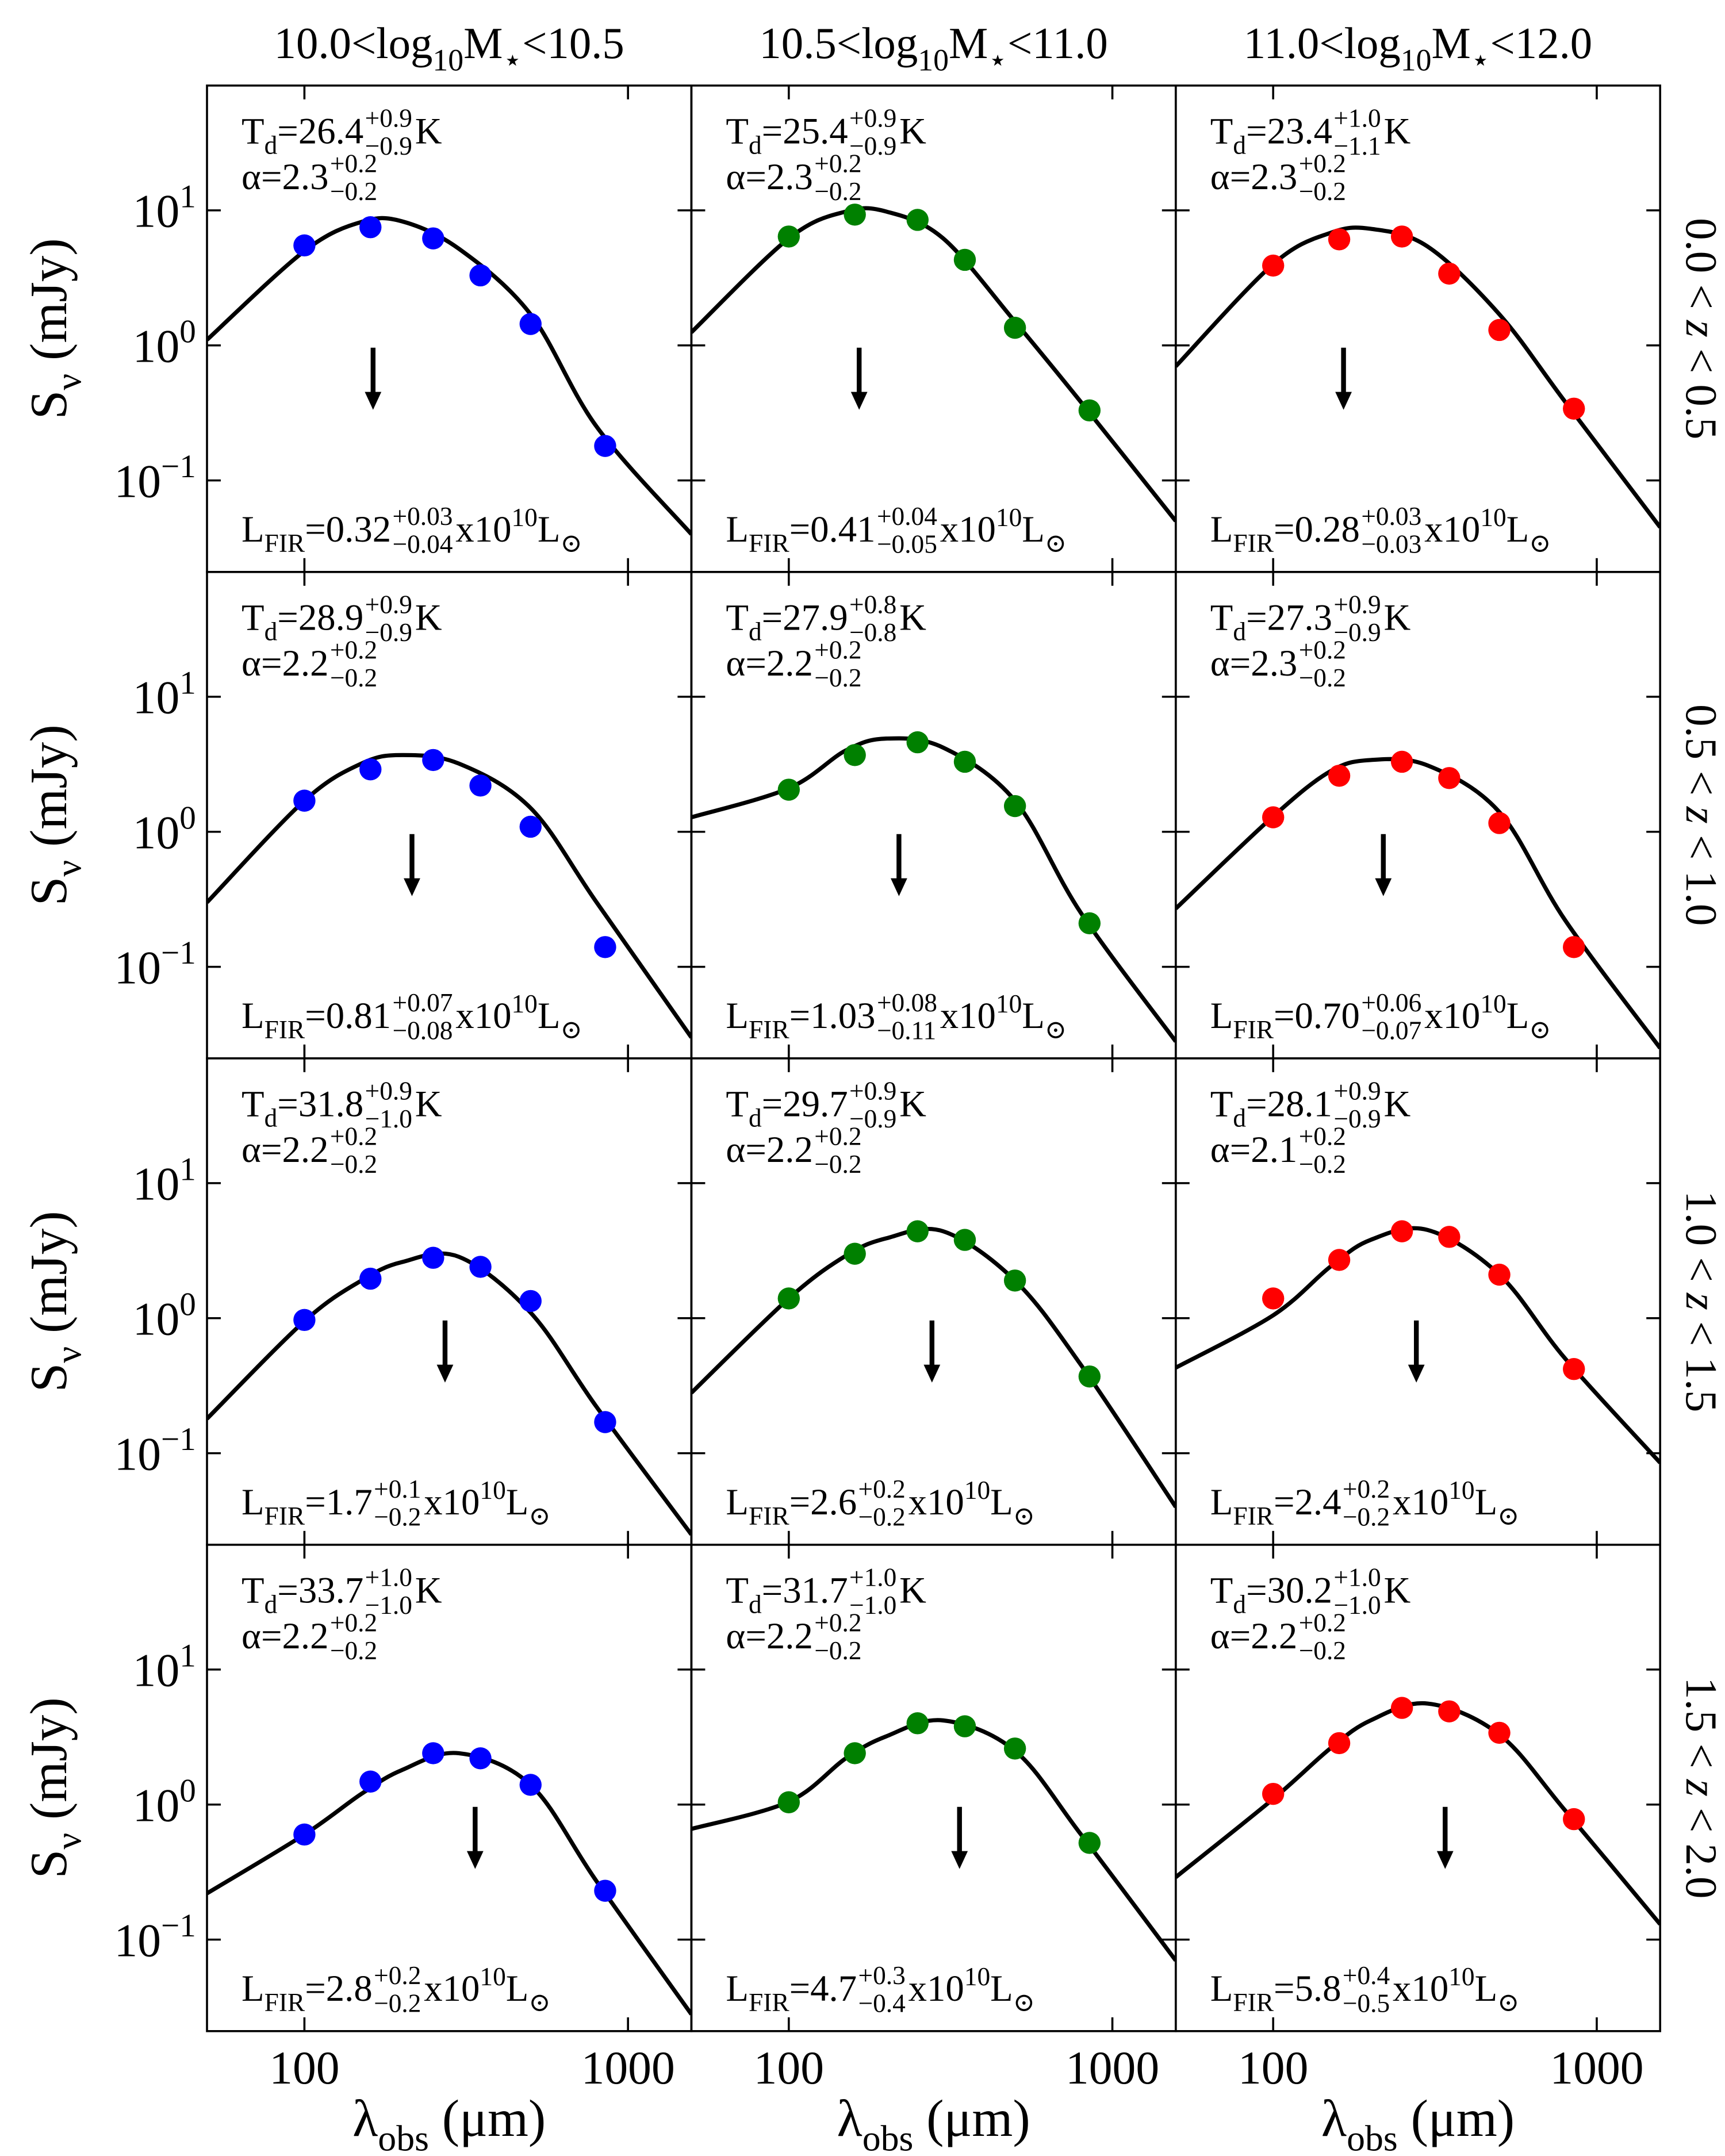  Describe the element at coordinates (933, 48) in the screenshot. I see `column-title: 10.5<log10M⋆<11.0` at that location.